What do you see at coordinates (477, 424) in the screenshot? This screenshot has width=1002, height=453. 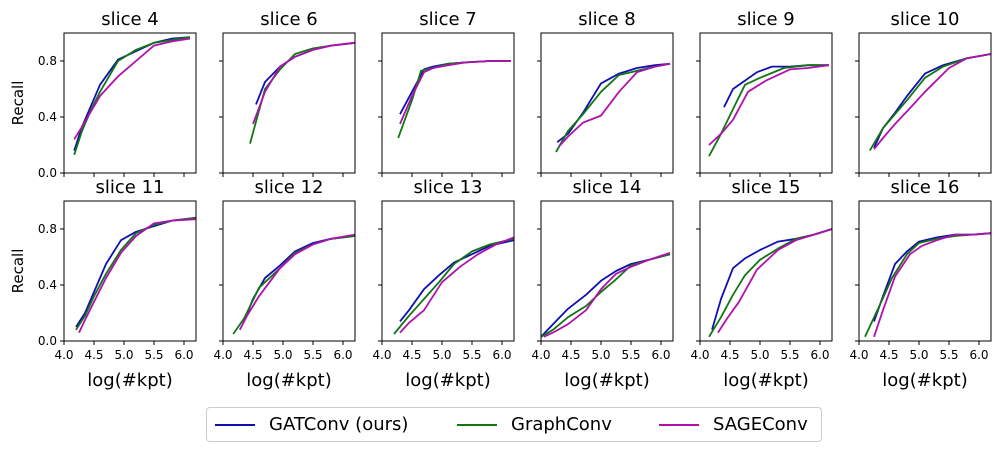 I see `legend-swatch-graphconv` at bounding box center [477, 424].